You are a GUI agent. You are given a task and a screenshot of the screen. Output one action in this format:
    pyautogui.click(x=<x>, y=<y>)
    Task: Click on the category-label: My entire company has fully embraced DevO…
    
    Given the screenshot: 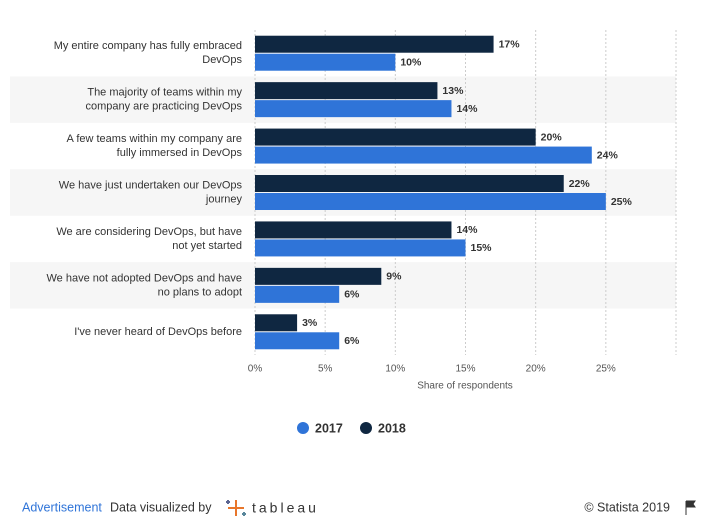 What is the action you would take?
    pyautogui.click(x=148, y=53)
    